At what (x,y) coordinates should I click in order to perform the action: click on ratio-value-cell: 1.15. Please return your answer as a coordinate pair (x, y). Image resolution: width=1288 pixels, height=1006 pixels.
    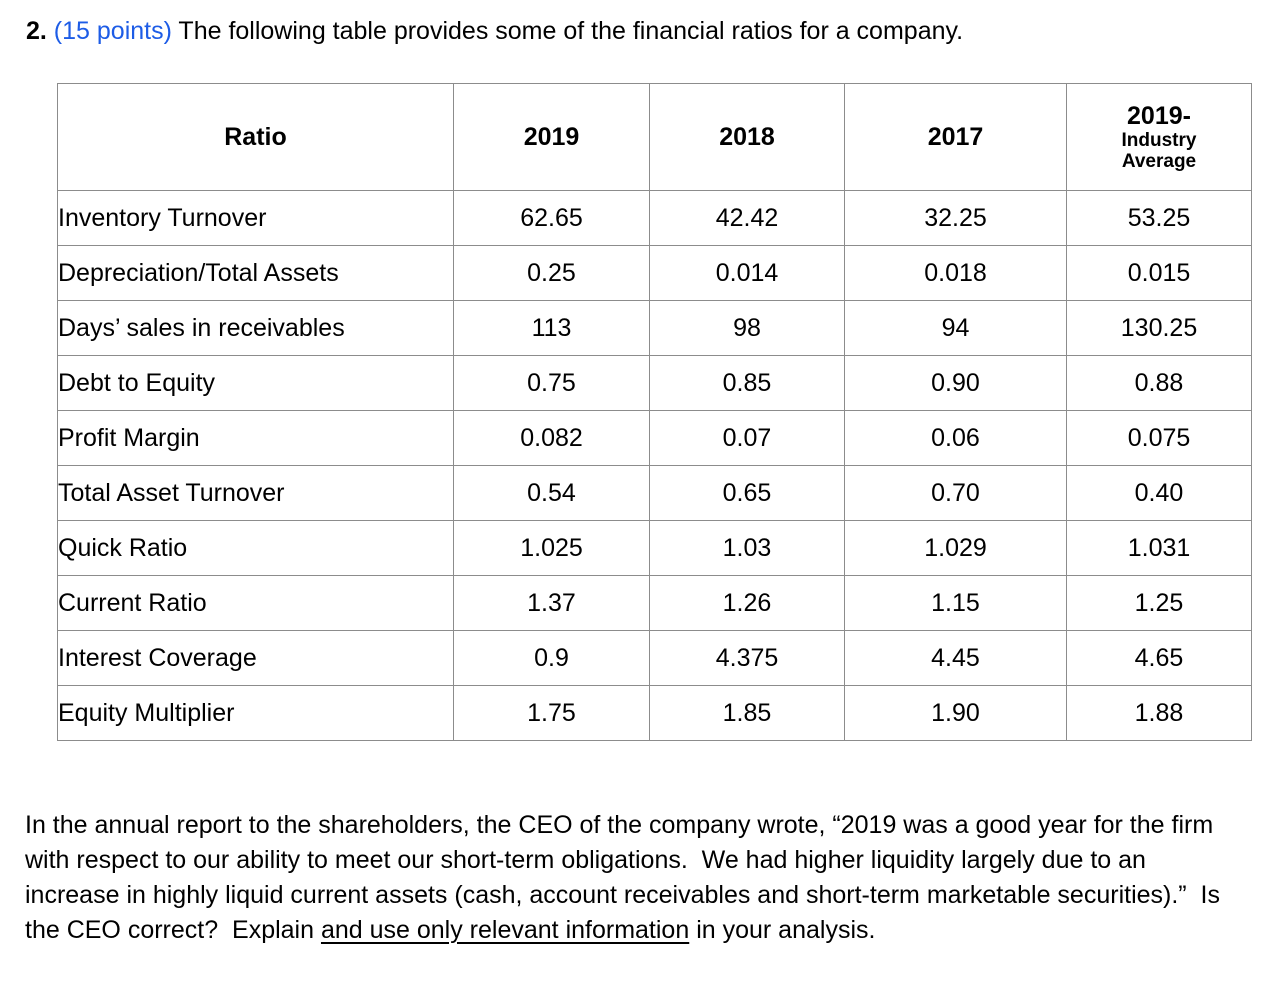
    Looking at the image, I should click on (955, 603).